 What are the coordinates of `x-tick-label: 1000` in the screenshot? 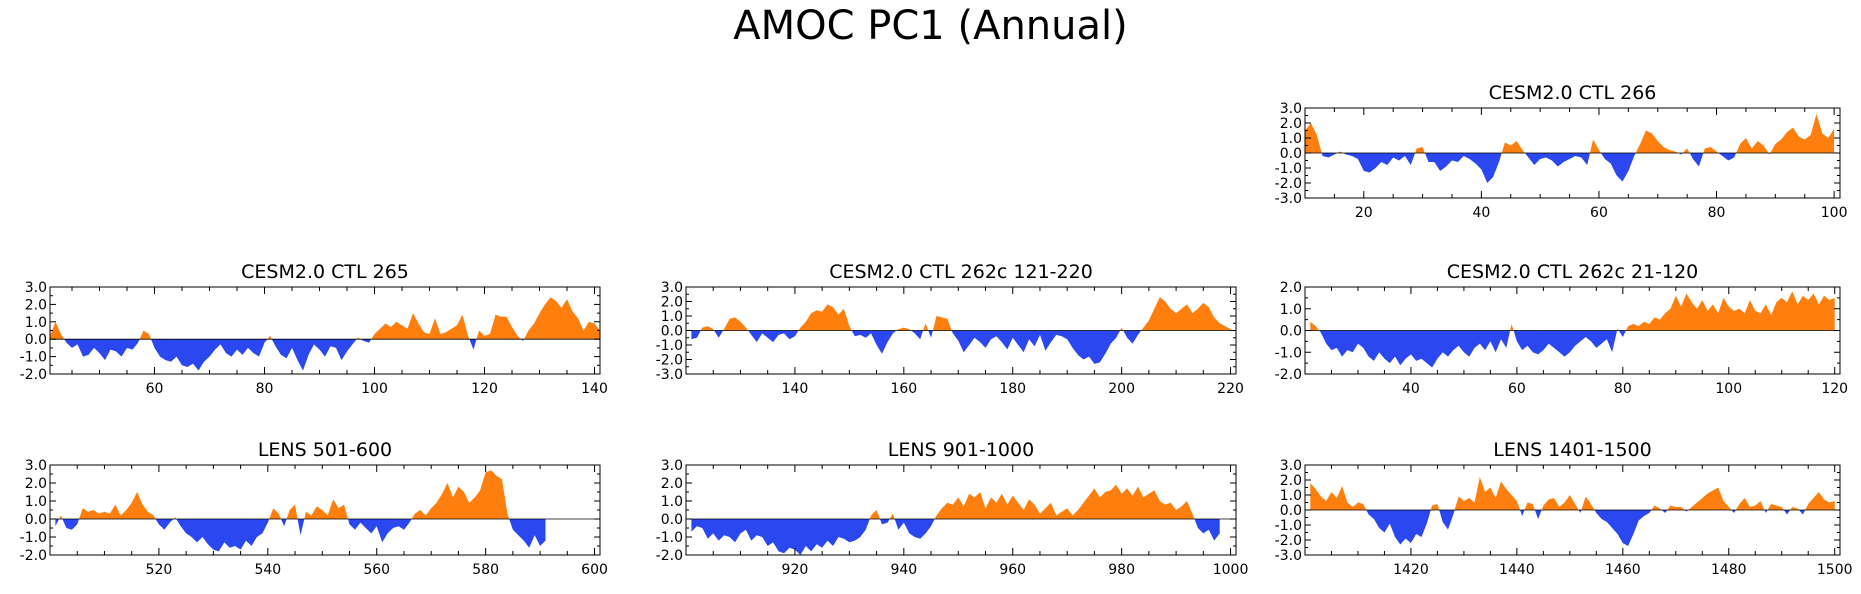 It's located at (1231, 570).